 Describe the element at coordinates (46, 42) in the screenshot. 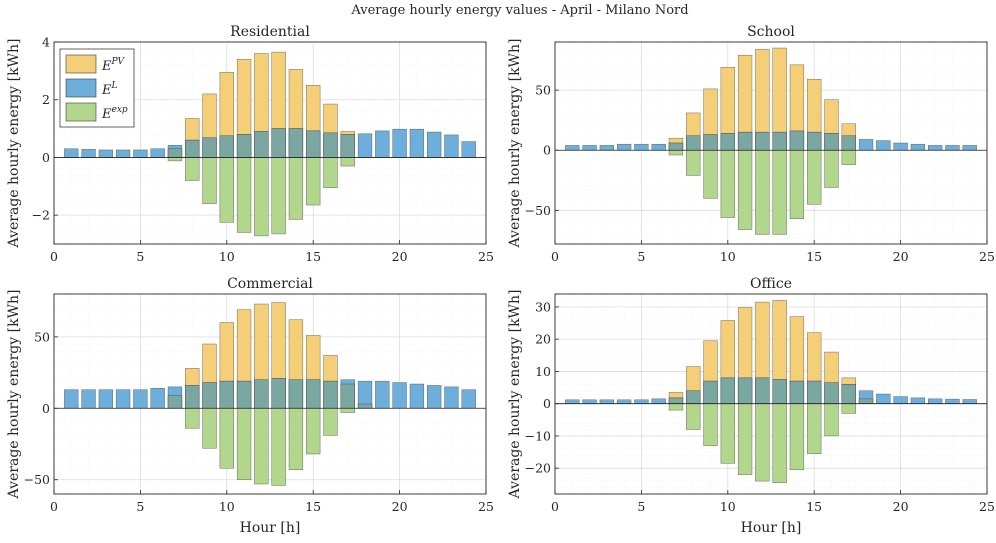

I see `y-tick-label: 4` at that location.